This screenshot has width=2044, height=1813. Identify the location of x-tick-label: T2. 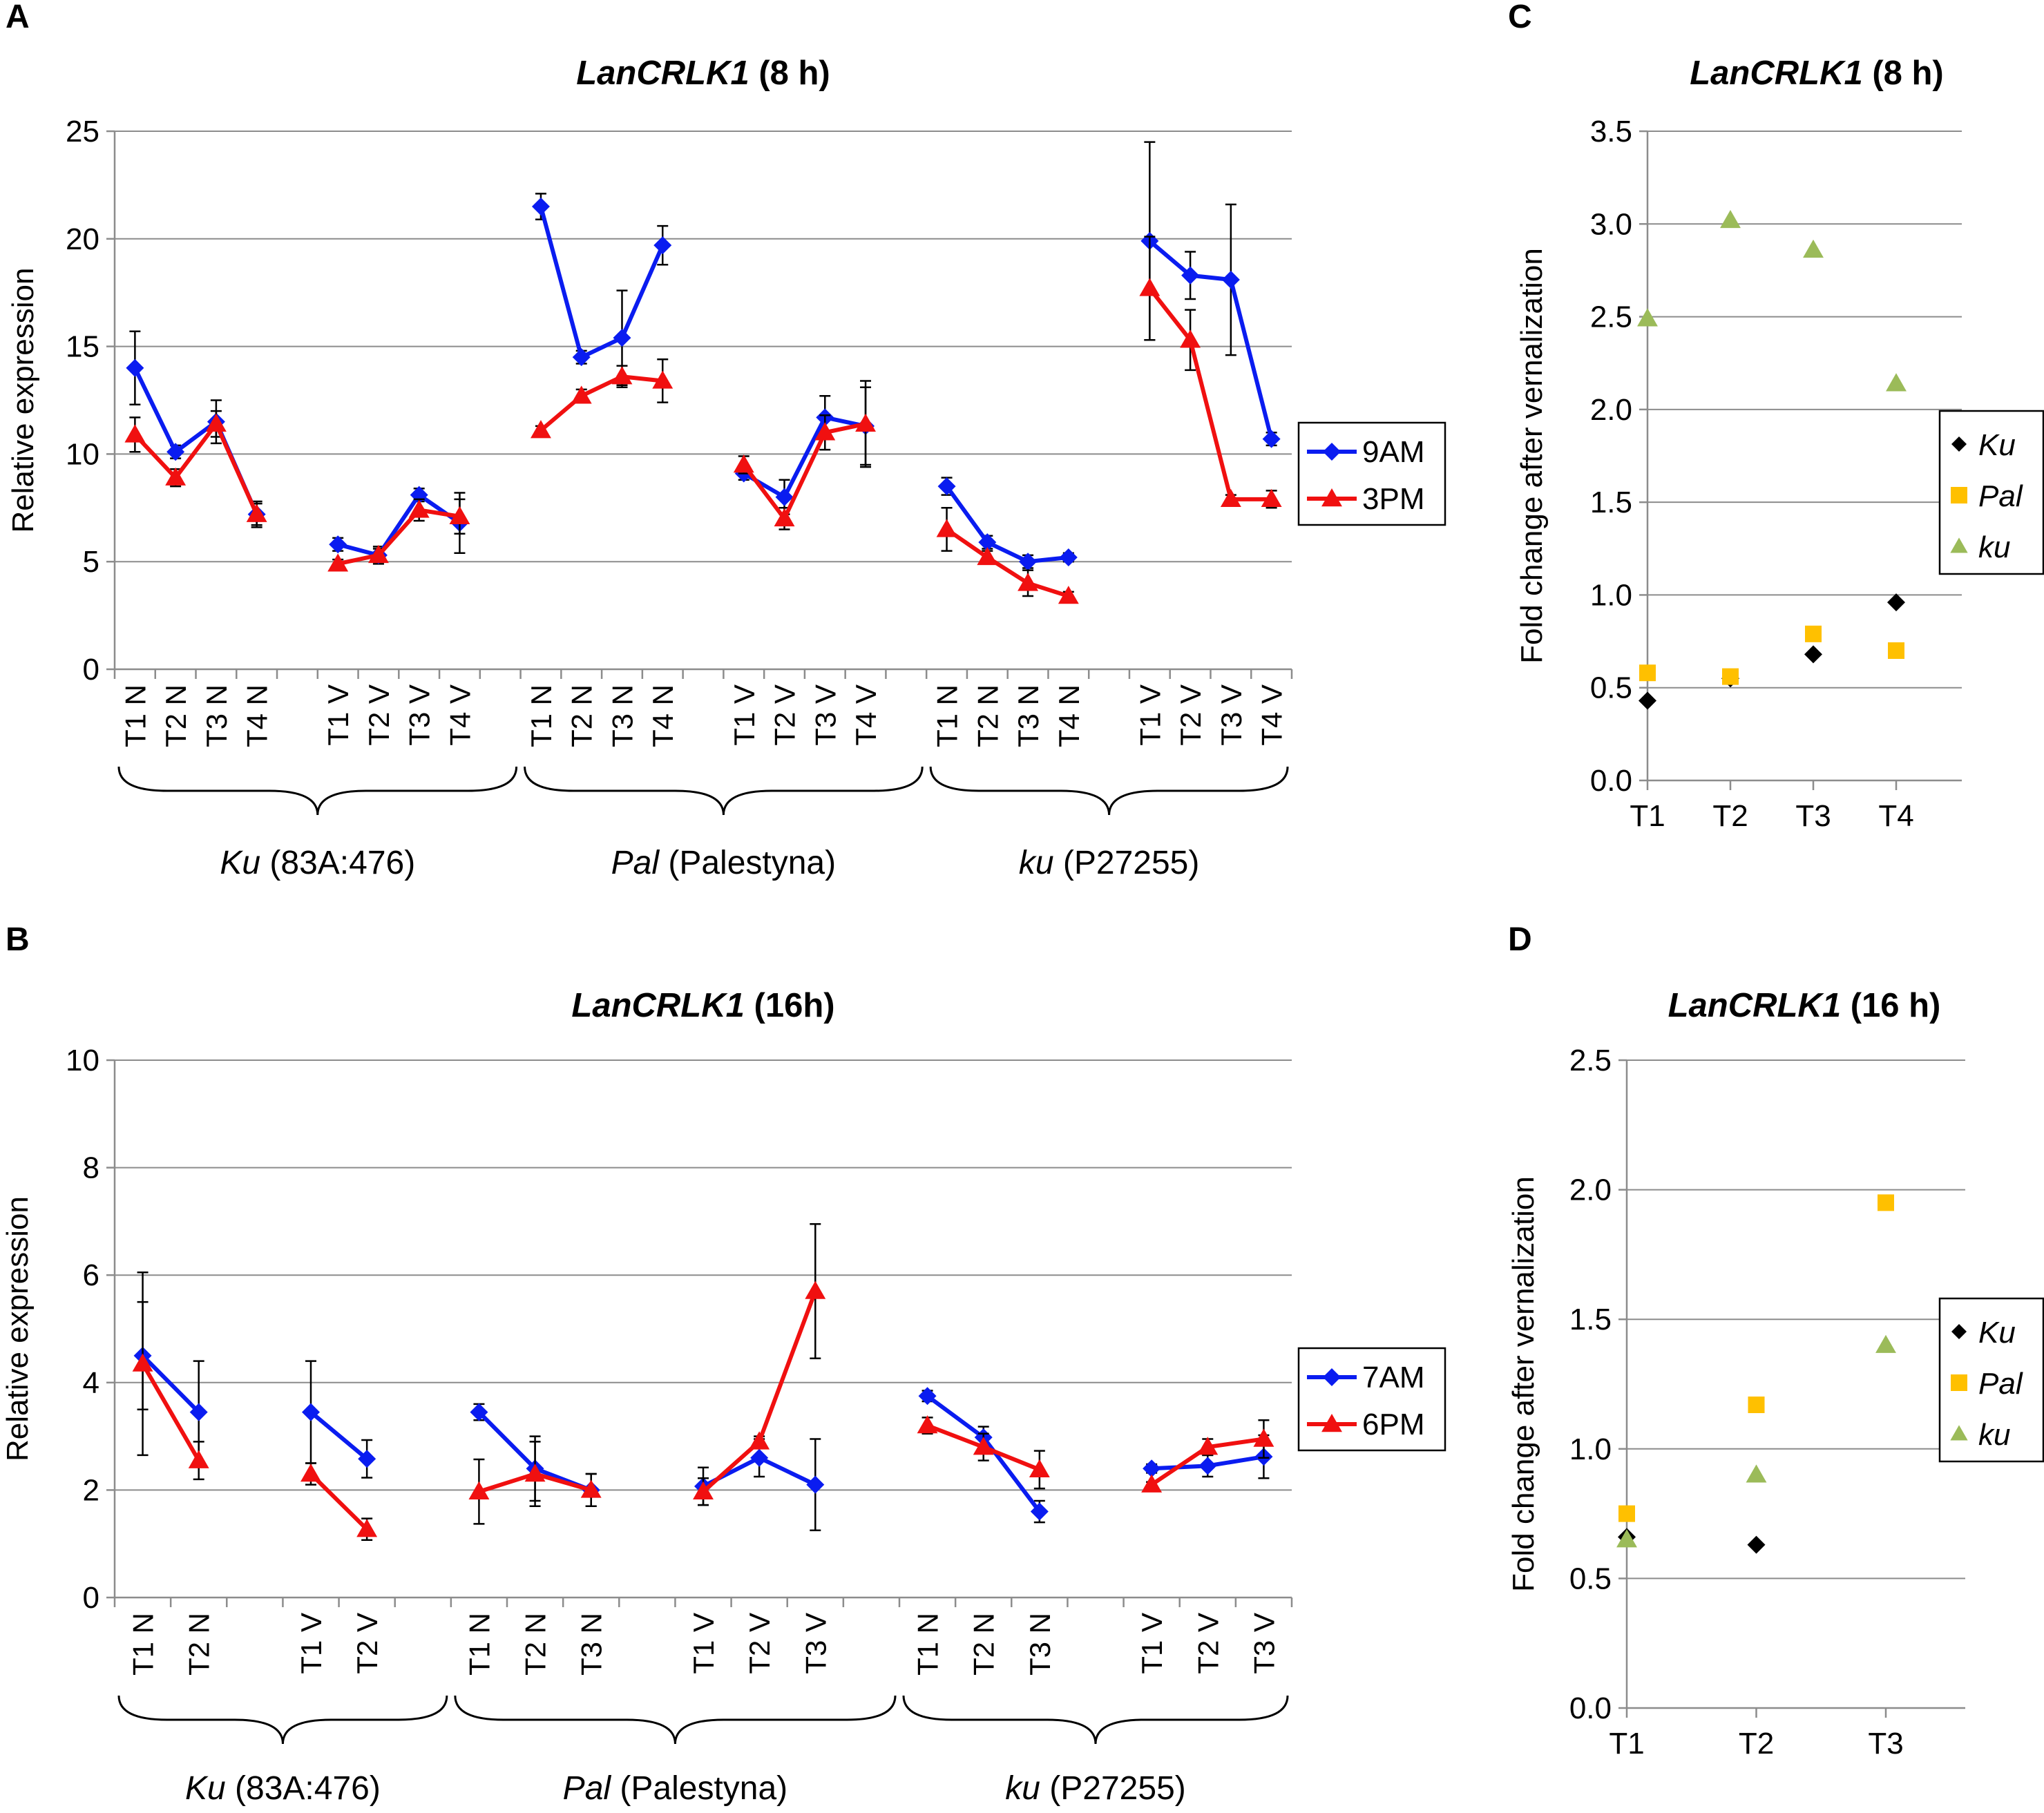
(1730, 816).